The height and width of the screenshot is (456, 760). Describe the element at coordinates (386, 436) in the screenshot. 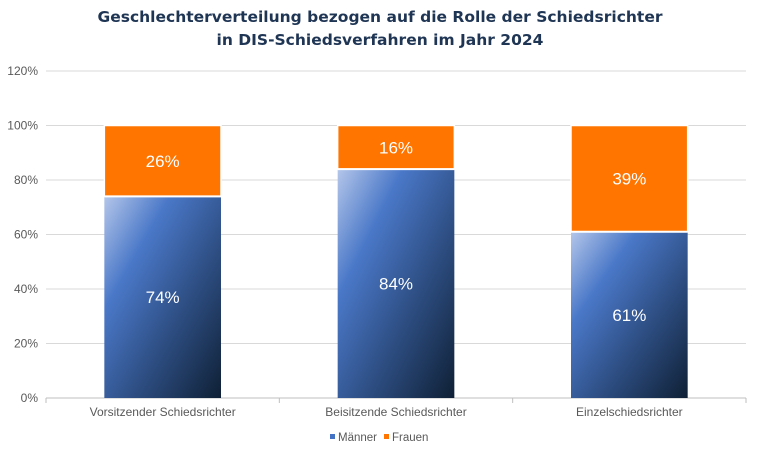

I see `legend-swatch-frauen` at that location.